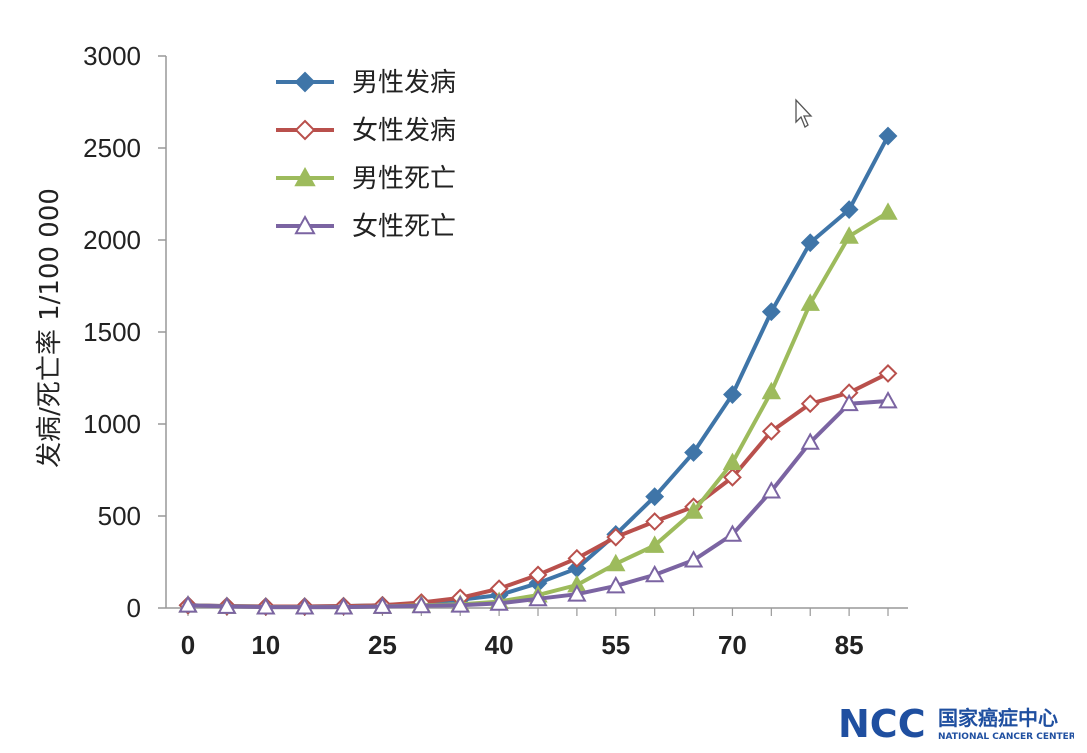 Image resolution: width=1087 pixels, height=753 pixels. What do you see at coordinates (112, 56) in the screenshot?
I see `y-tick-label: 3000` at bounding box center [112, 56].